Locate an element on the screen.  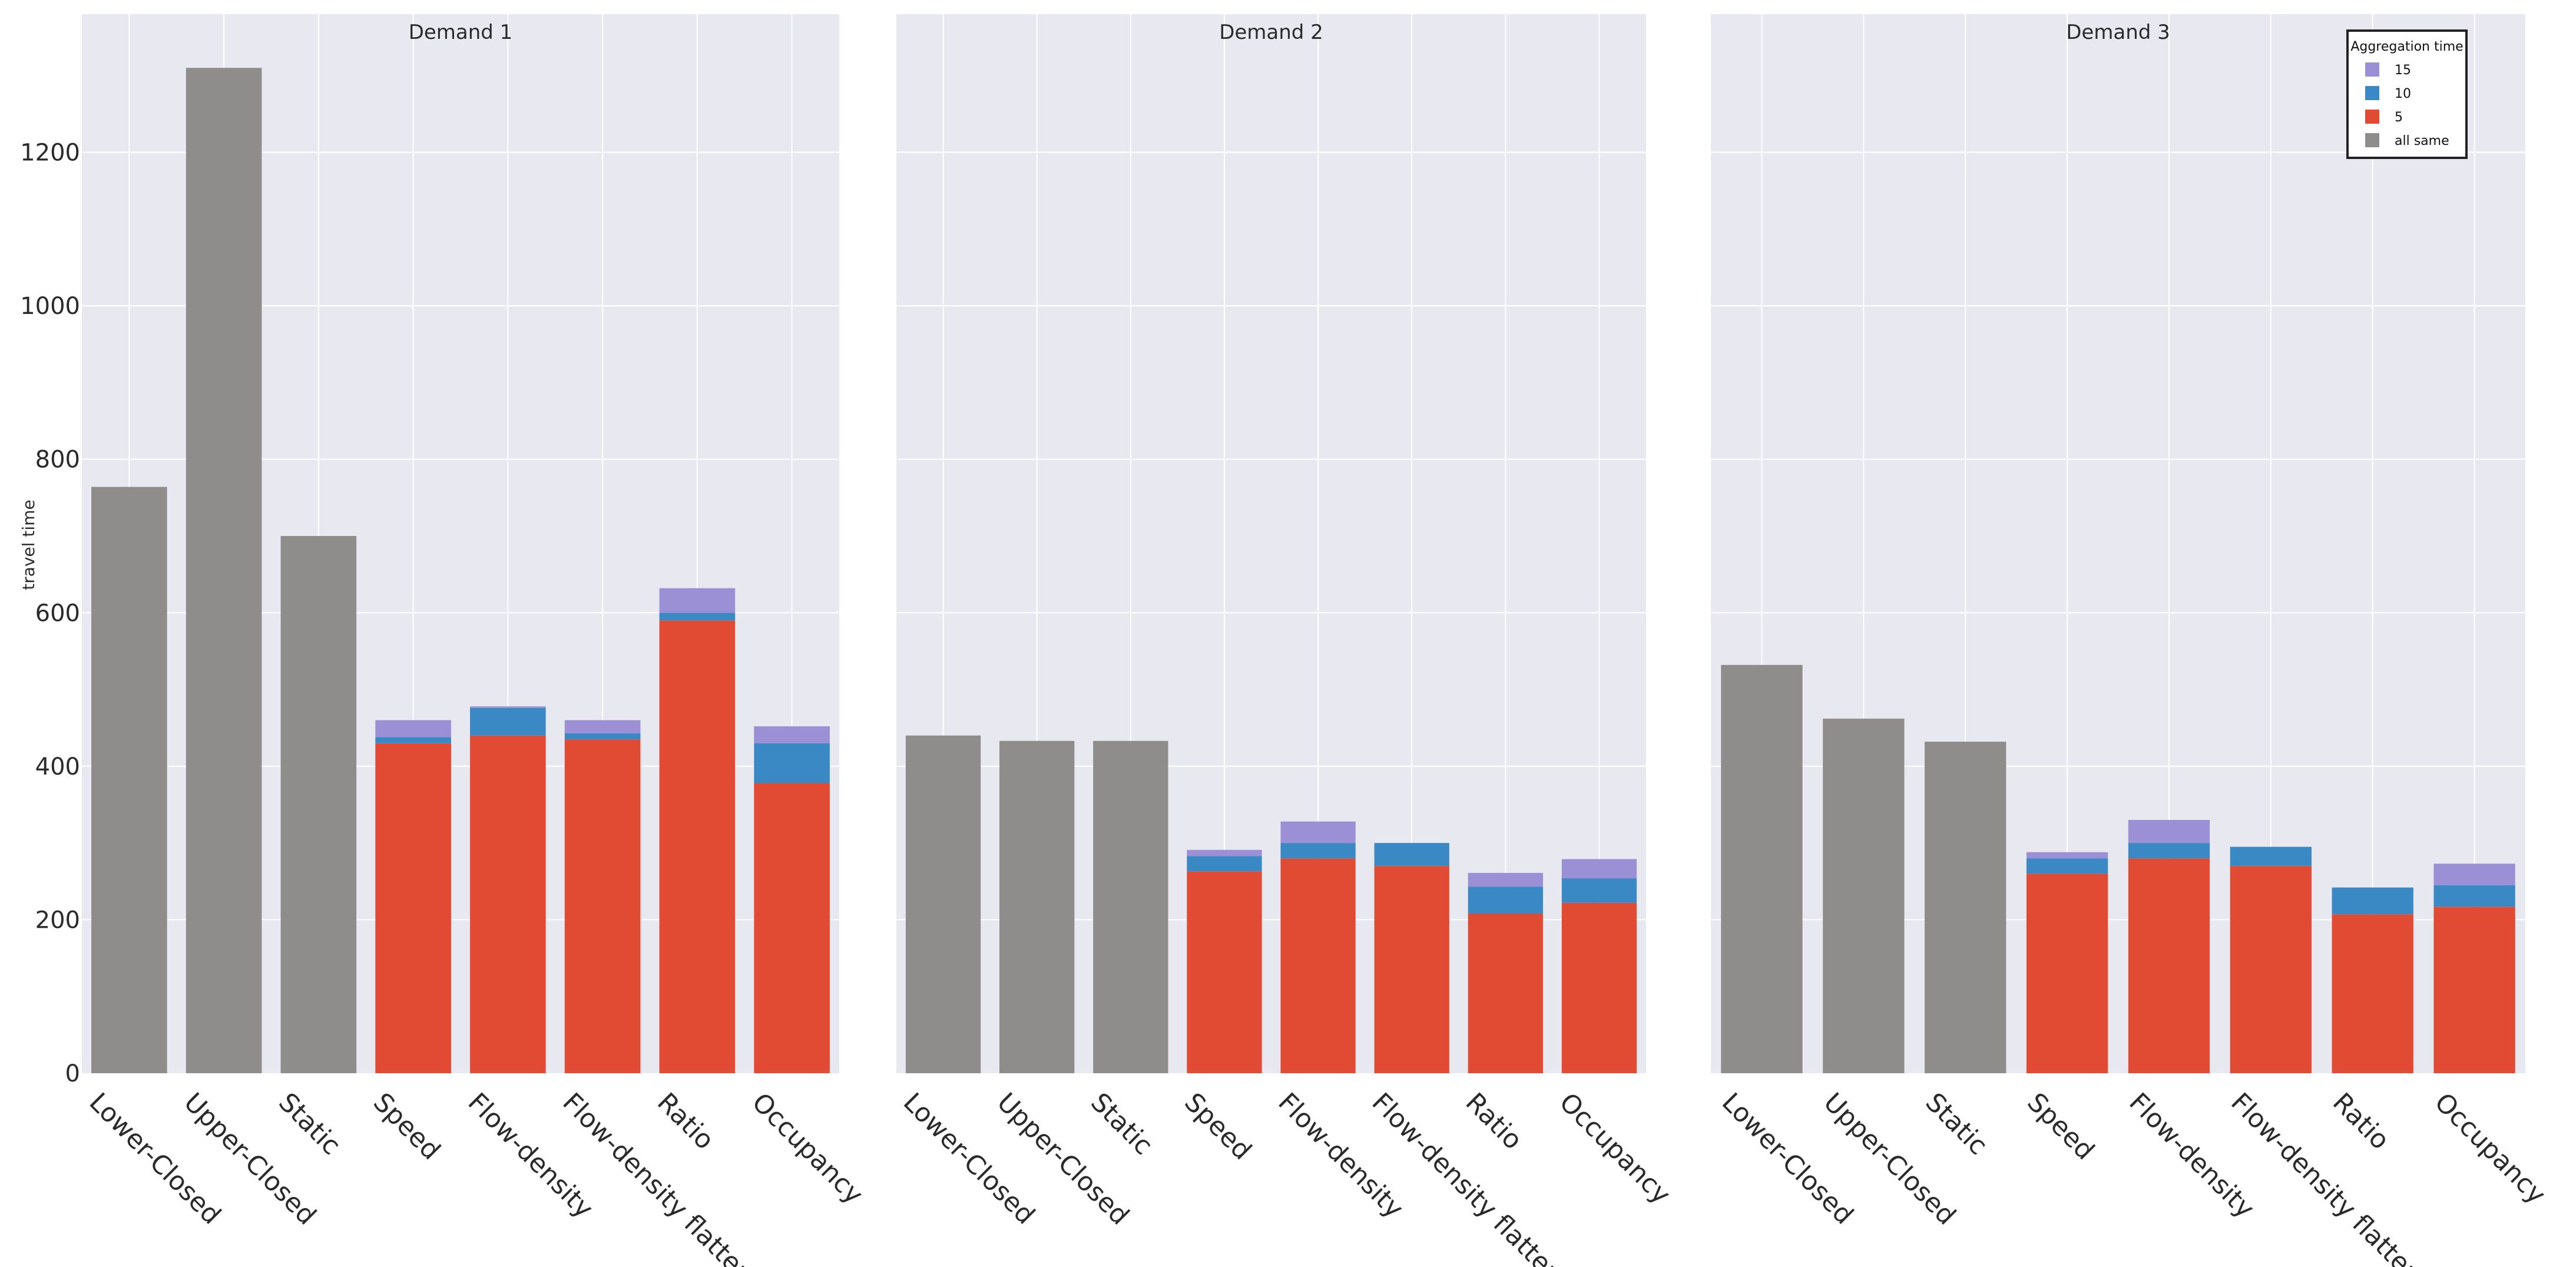
bar-demand-2-static-all-same is located at coordinates (1130, 906).